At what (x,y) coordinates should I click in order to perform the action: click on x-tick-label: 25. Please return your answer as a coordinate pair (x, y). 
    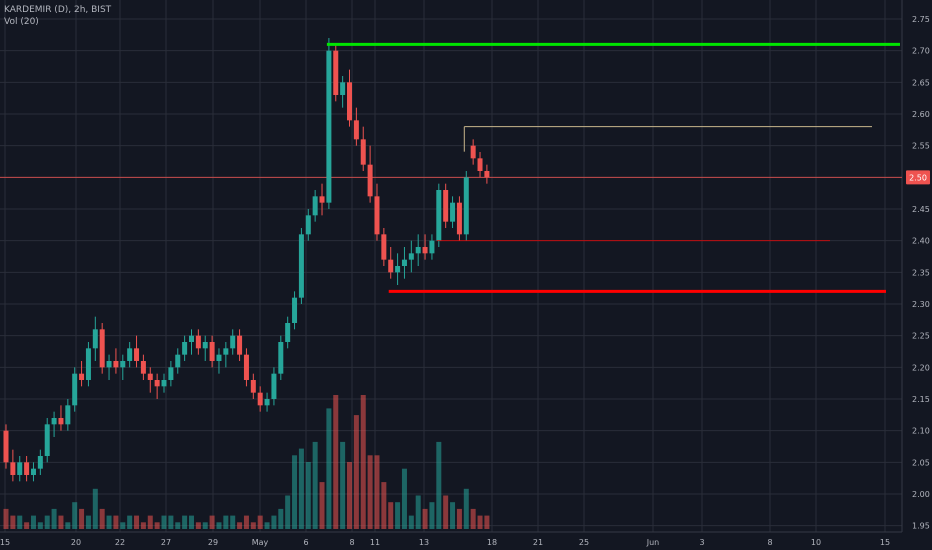
    Looking at the image, I should click on (584, 542).